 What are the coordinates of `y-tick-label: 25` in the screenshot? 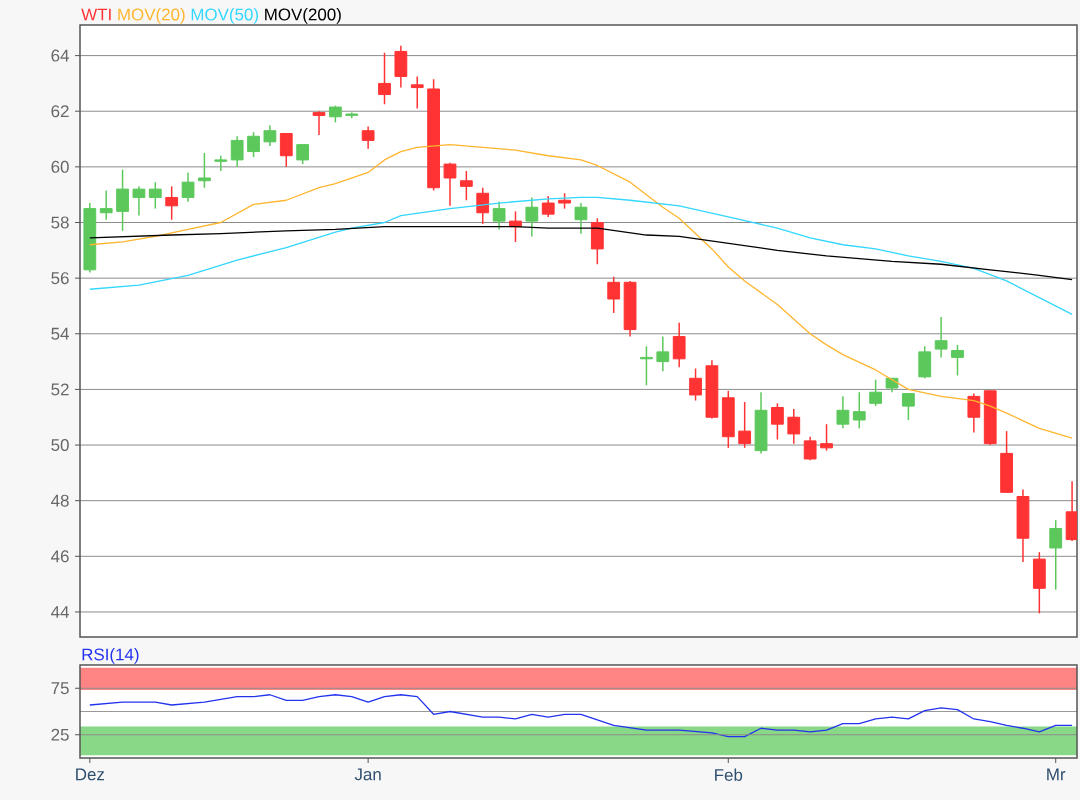 It's located at (60, 734).